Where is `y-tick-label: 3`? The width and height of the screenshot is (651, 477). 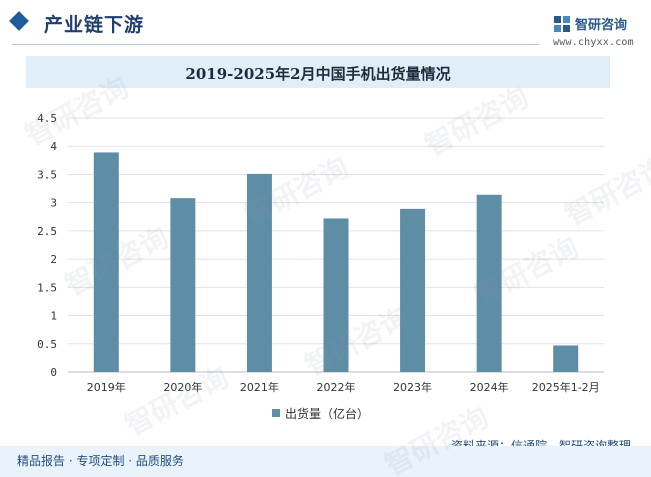
y-tick-label: 3 is located at coordinates (53, 203).